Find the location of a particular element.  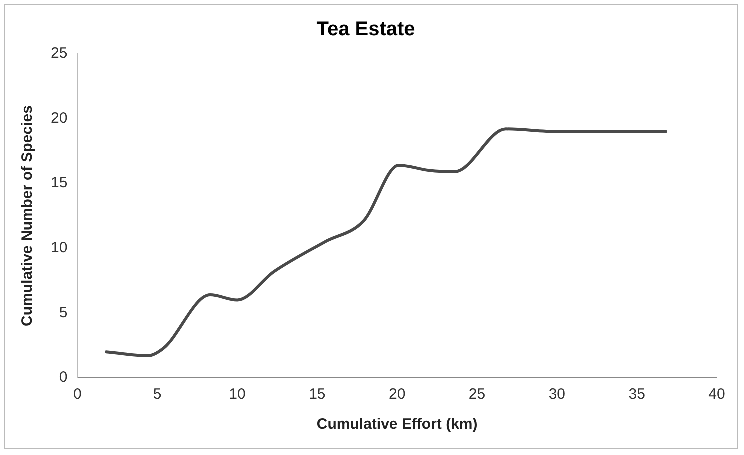

x-tick-label: 25 is located at coordinates (477, 395).